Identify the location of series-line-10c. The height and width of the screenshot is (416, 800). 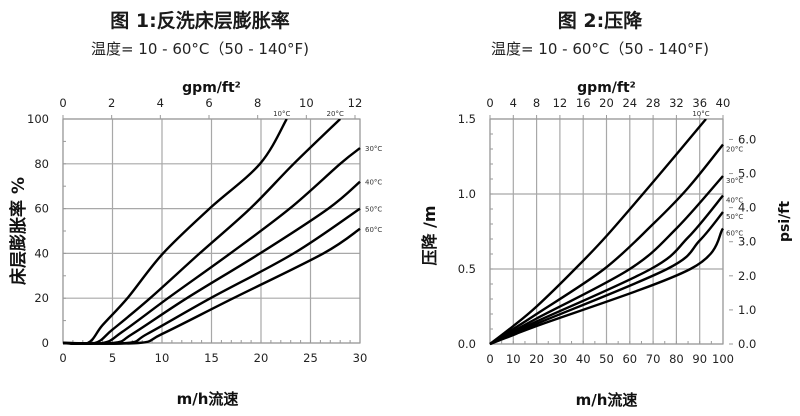
(598, 232).